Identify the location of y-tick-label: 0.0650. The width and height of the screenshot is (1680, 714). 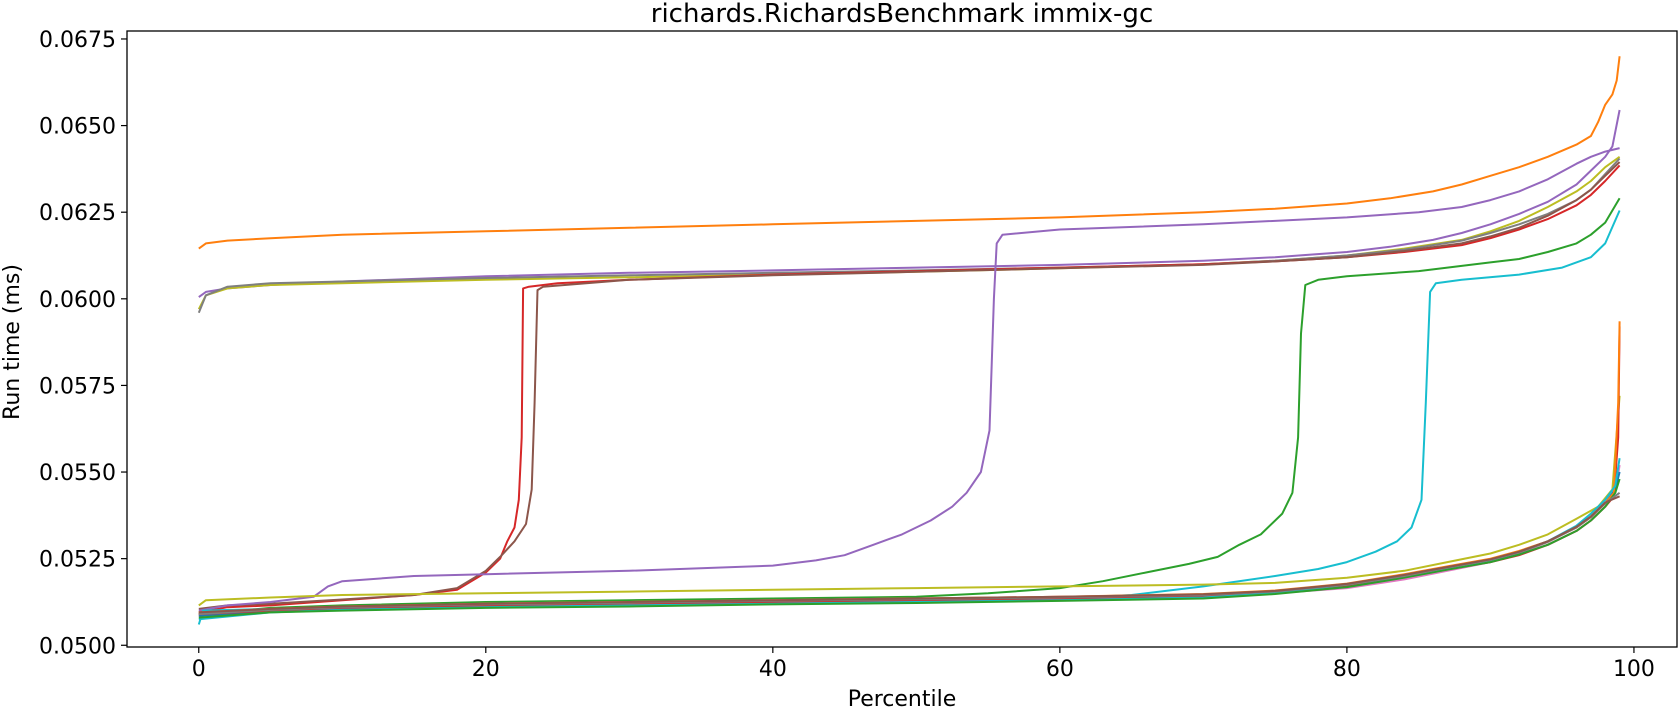
(77, 127).